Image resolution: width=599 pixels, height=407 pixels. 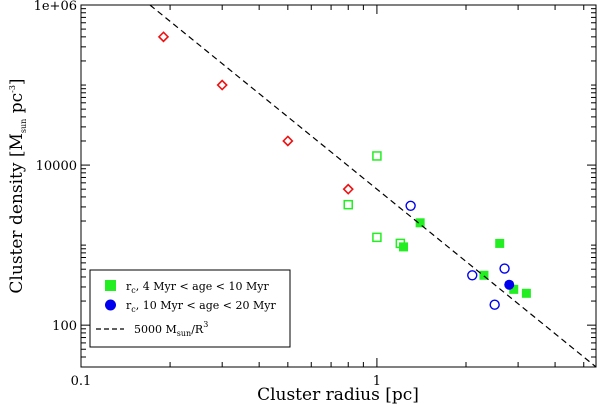 I want to click on y-axis-label: Cluster density [Msun pc-3], so click(x=17, y=185).